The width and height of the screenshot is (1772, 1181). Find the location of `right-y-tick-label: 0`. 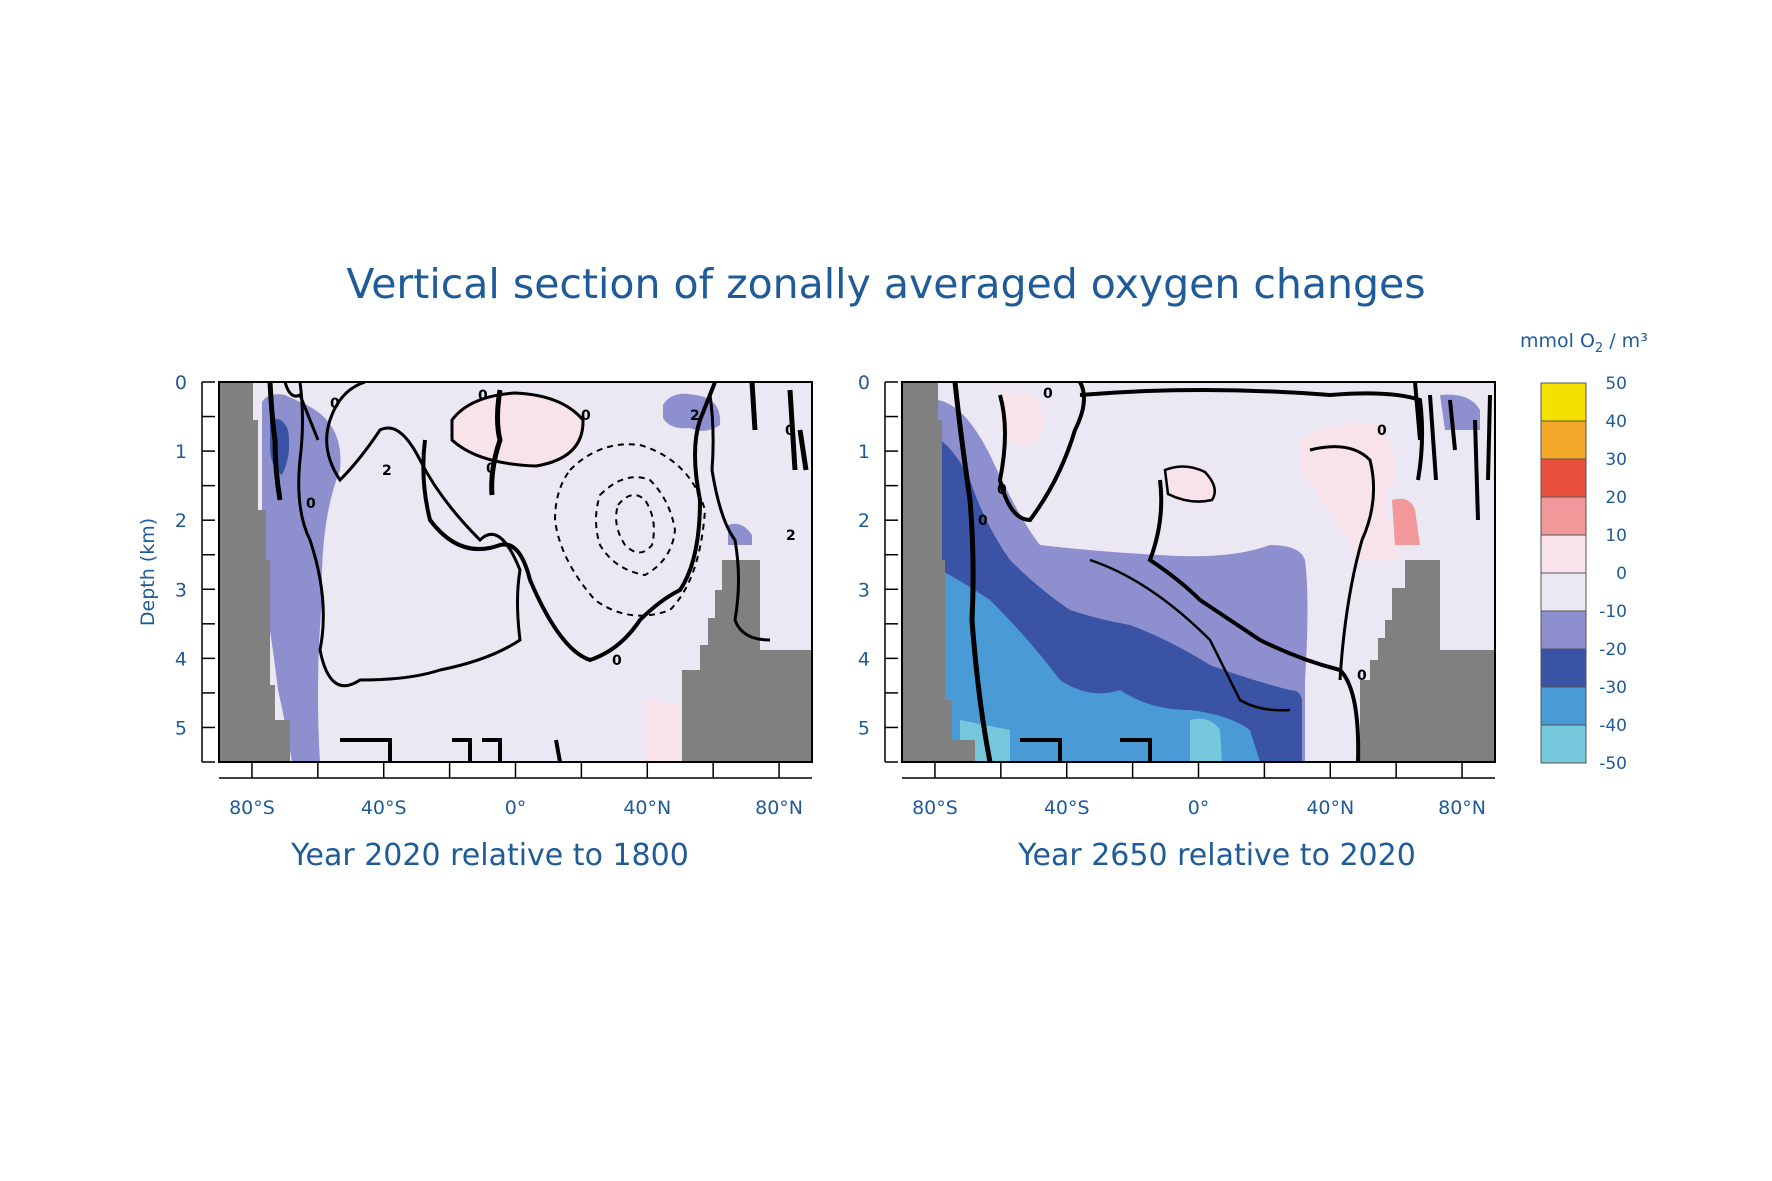

right-y-tick-label: 0 is located at coordinates (864, 383).